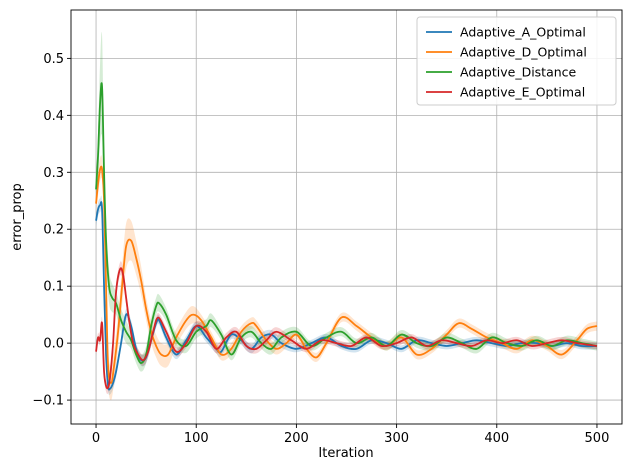 The width and height of the screenshot is (630, 470). What do you see at coordinates (17, 217) in the screenshot?
I see `y-axis-label: error_prop` at bounding box center [17, 217].